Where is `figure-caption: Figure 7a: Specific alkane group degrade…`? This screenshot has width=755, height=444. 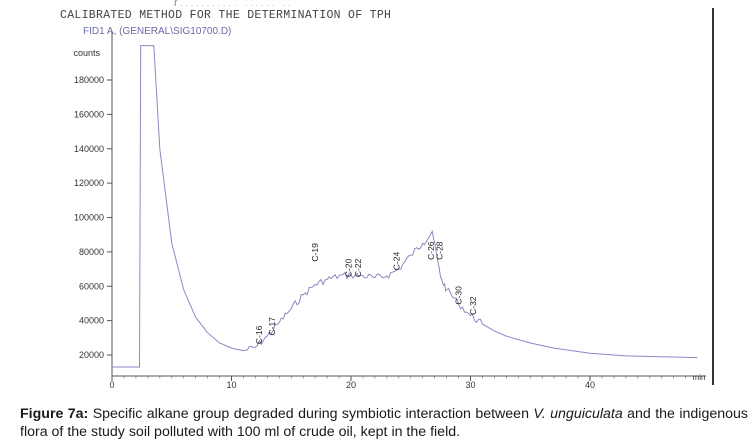 figure-caption: Figure 7a: Specific alkane group degrade… is located at coordinates (384, 423).